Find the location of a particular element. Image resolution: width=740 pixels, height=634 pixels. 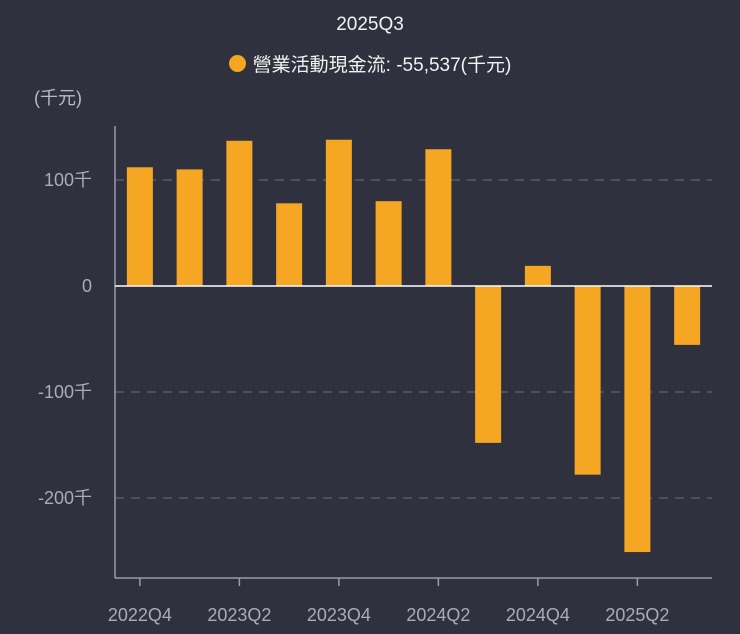

x-tick-label: 2024Q4 is located at coordinates (538, 615).